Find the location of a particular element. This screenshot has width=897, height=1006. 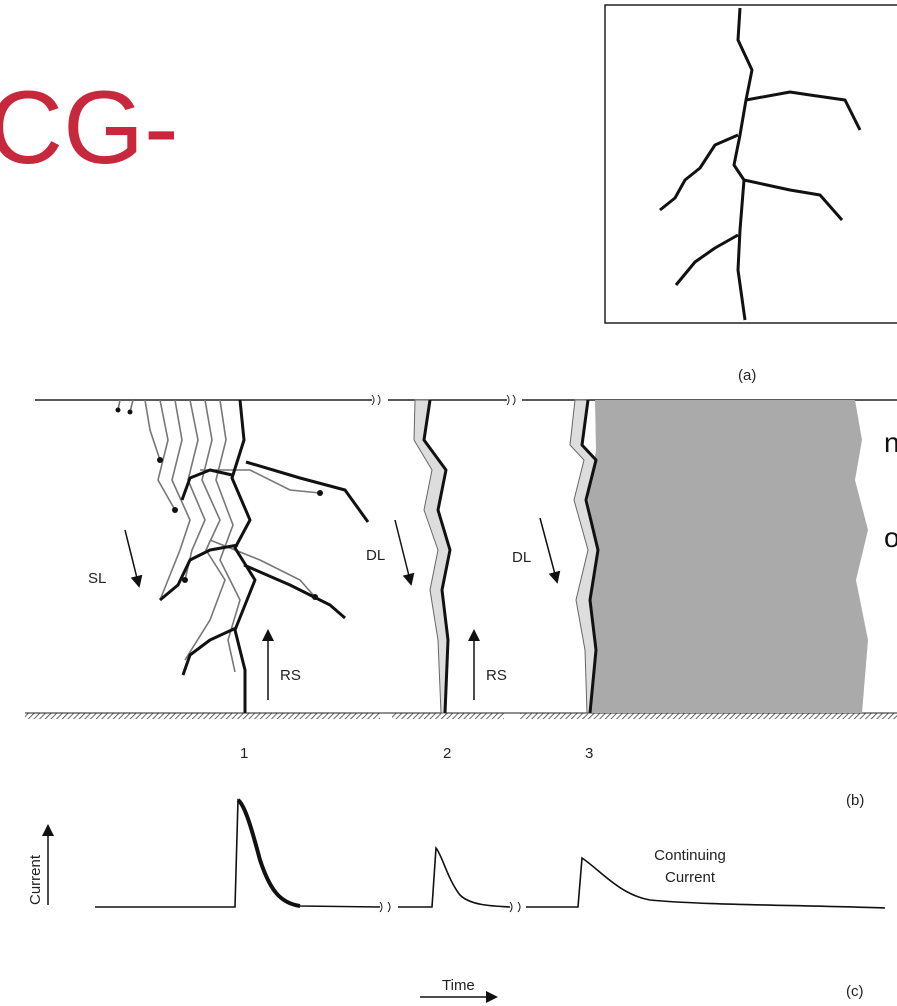

stroke-number: 3 is located at coordinates (589, 753).